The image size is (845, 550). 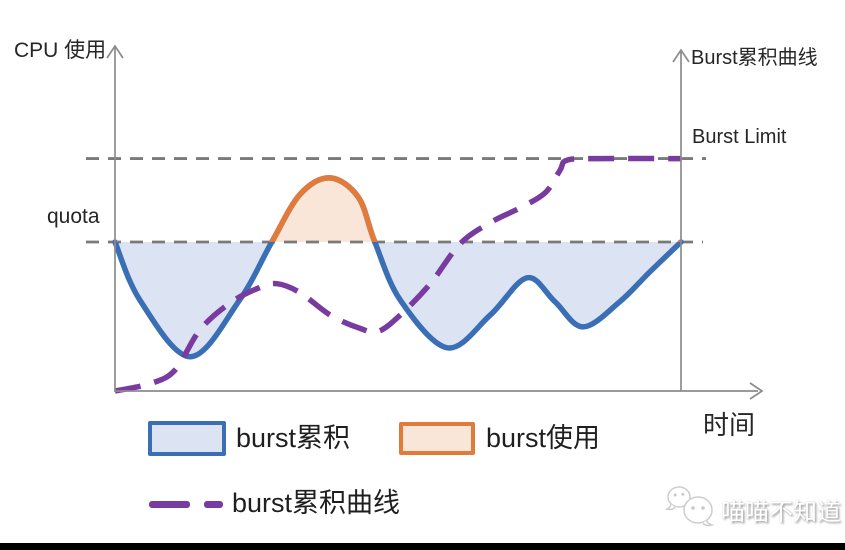 I want to click on right-axis-arrow-icon, so click(x=681, y=55).